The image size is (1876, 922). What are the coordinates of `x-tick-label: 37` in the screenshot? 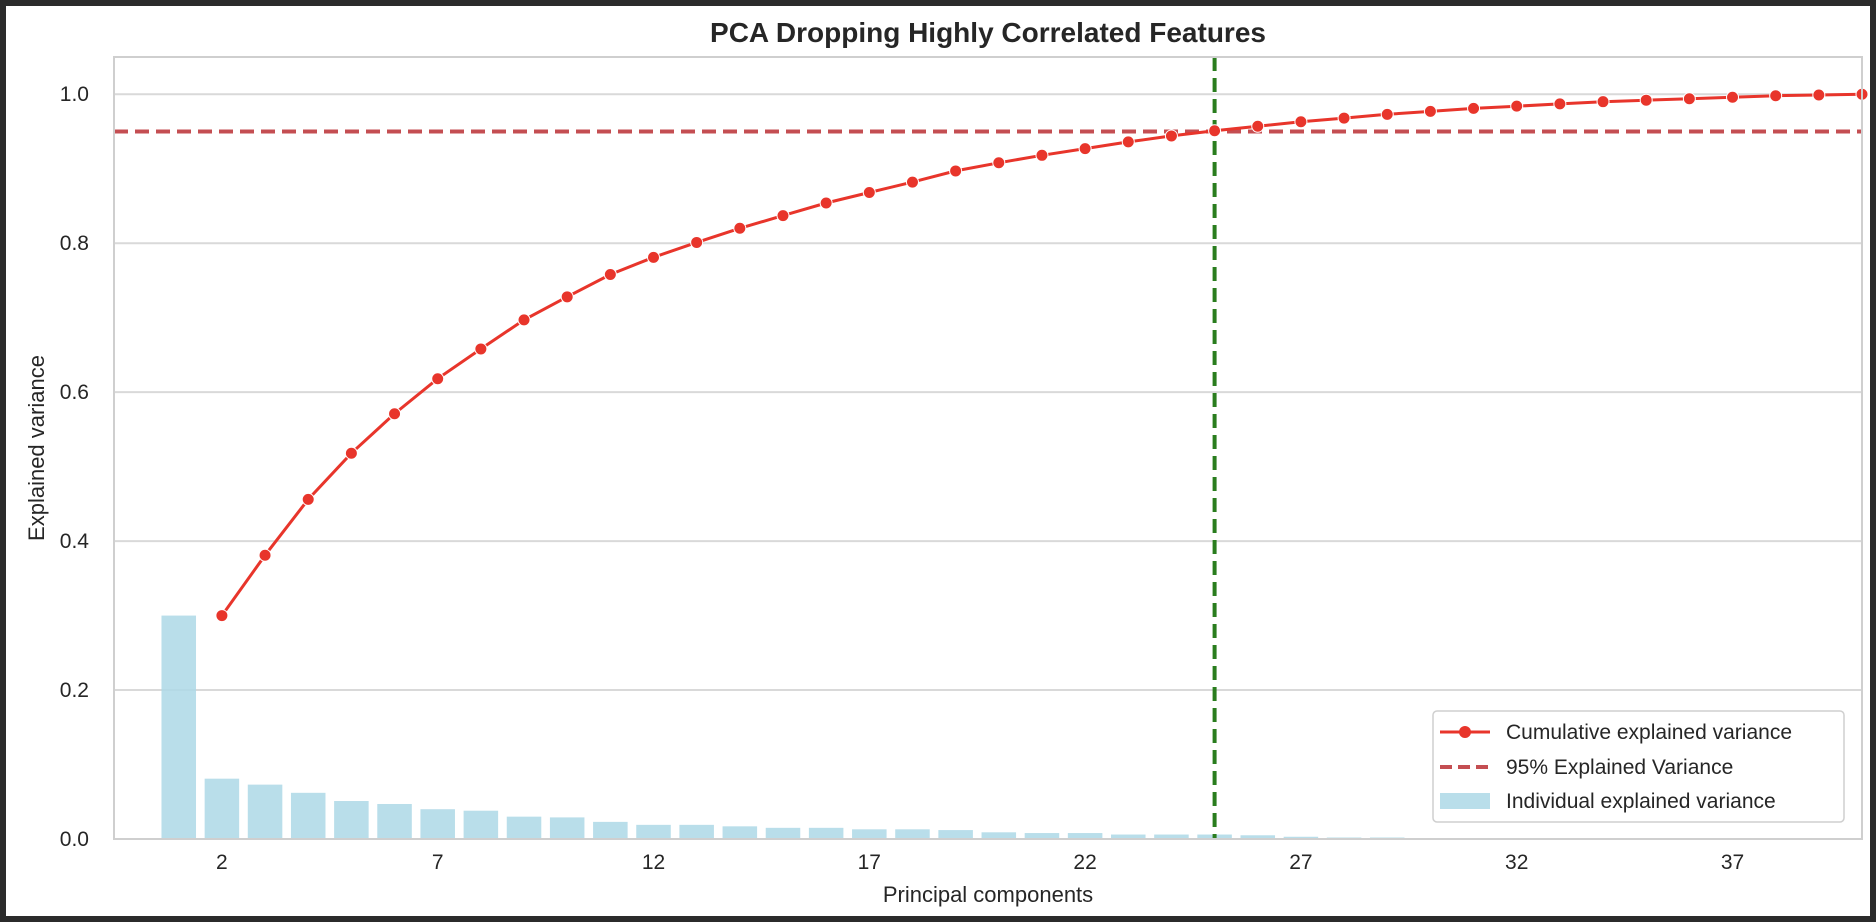 It's located at (1732, 862).